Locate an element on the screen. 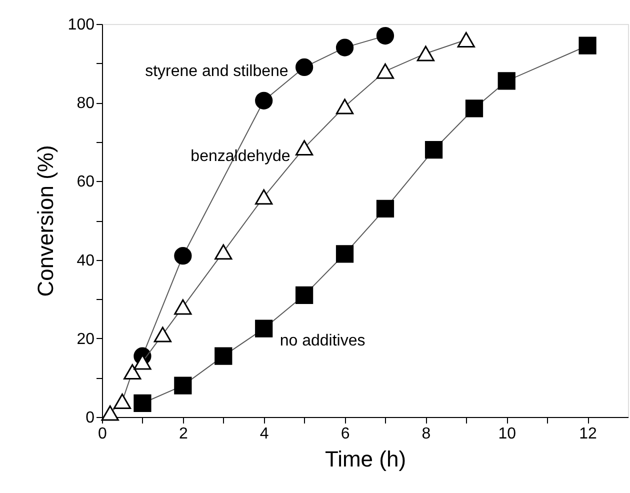 The image size is (630, 493). x-tick-label: 10 is located at coordinates (507, 434).